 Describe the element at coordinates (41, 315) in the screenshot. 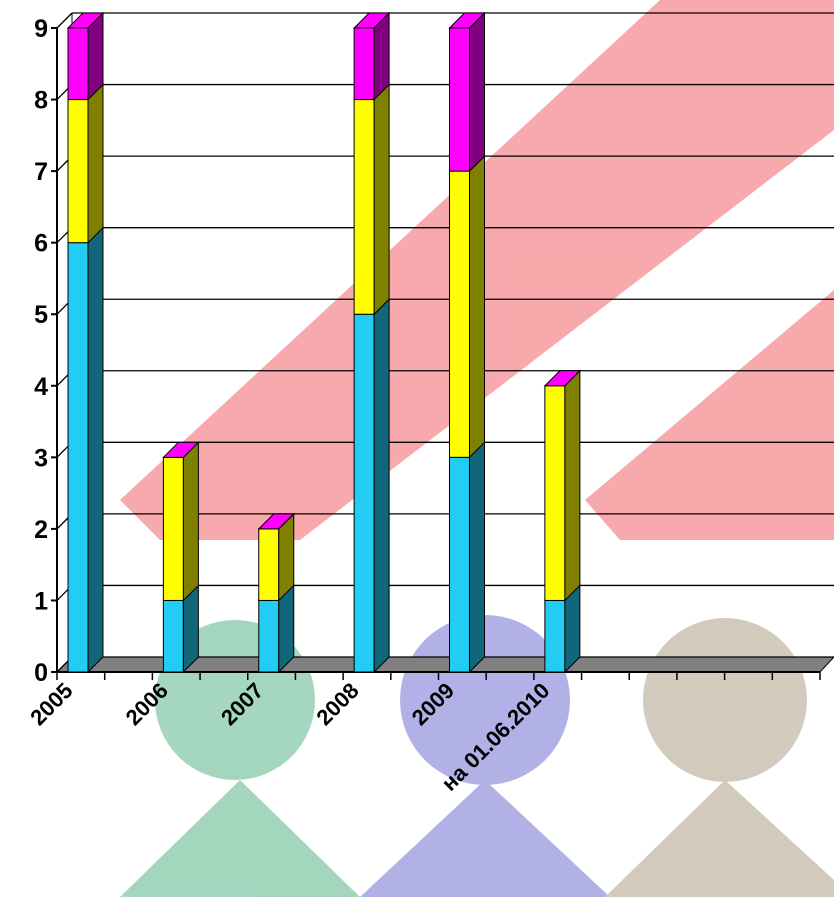

I see `y-tick-label: 5` at that location.